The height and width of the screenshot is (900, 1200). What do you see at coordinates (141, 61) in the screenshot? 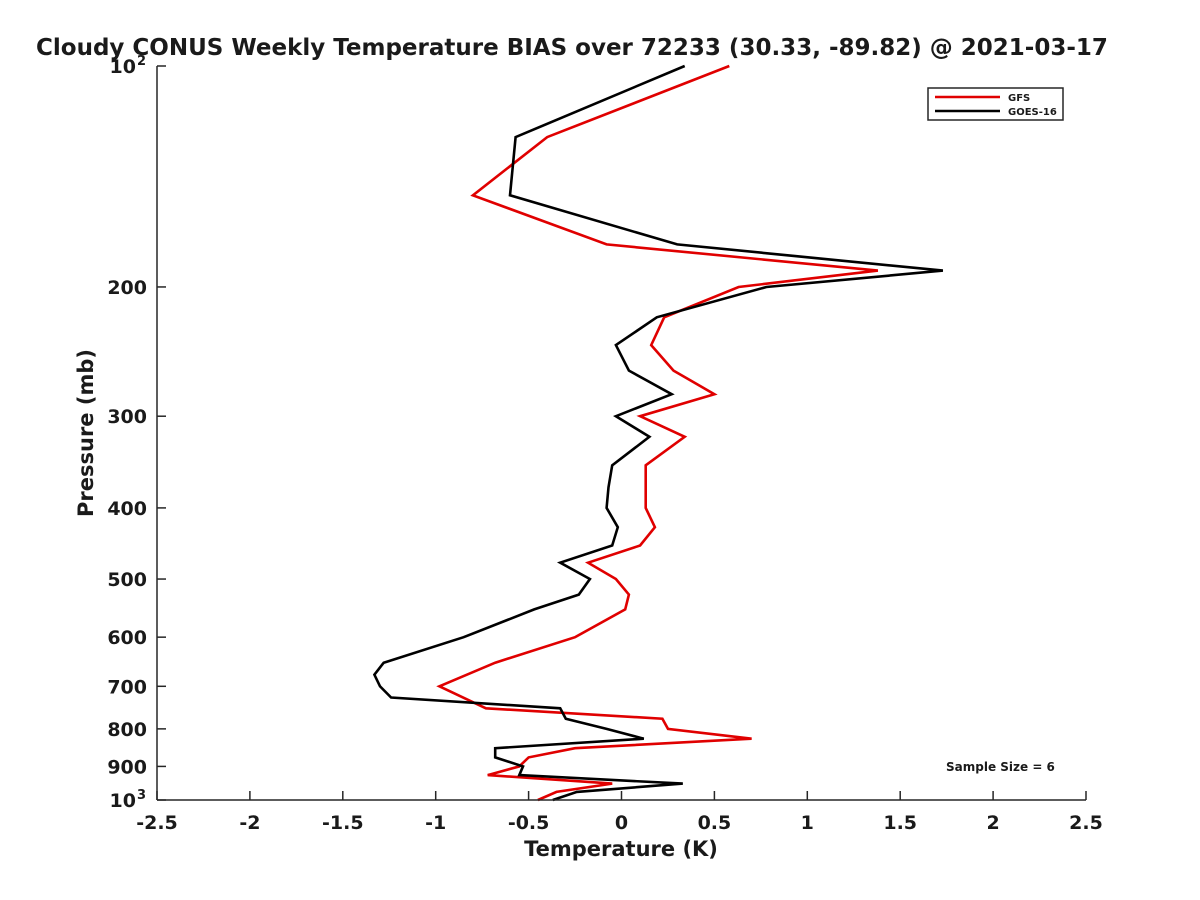
I see `y-tick-exponent: 2` at bounding box center [141, 61].